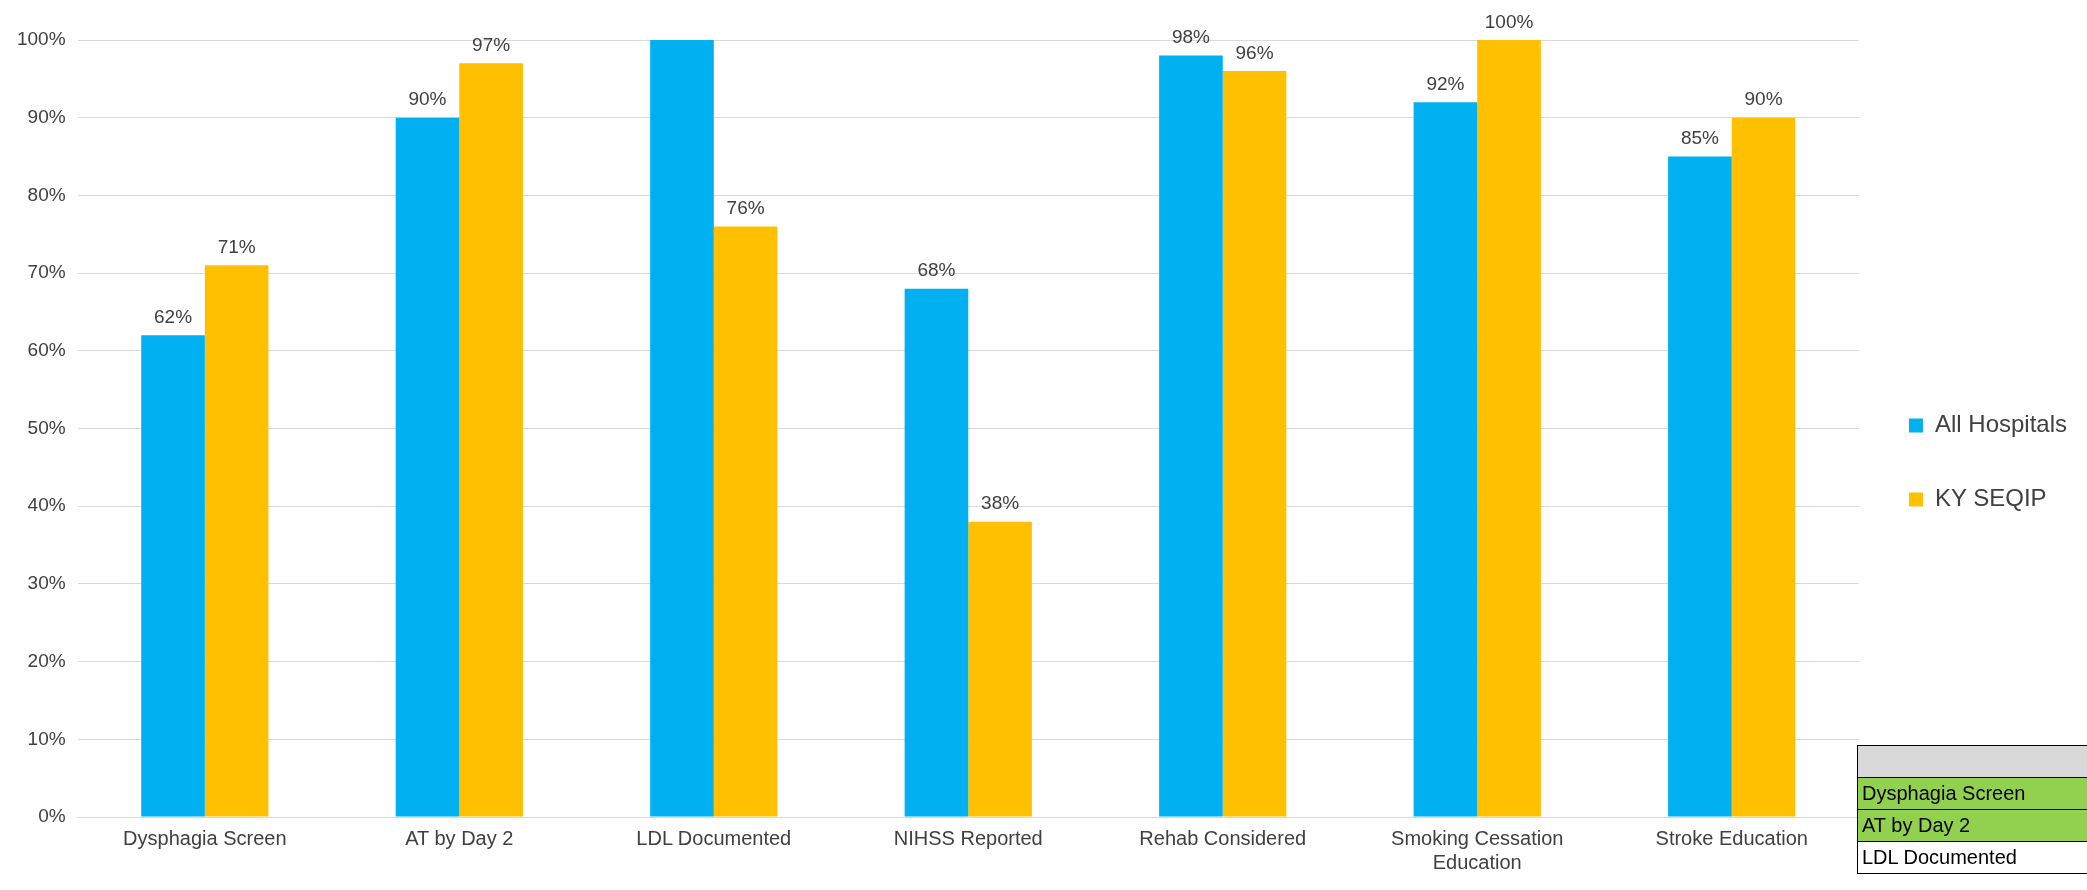 Image resolution: width=2087 pixels, height=890 pixels. Describe the element at coordinates (236, 247) in the screenshot. I see `data-label: 71%` at that location.